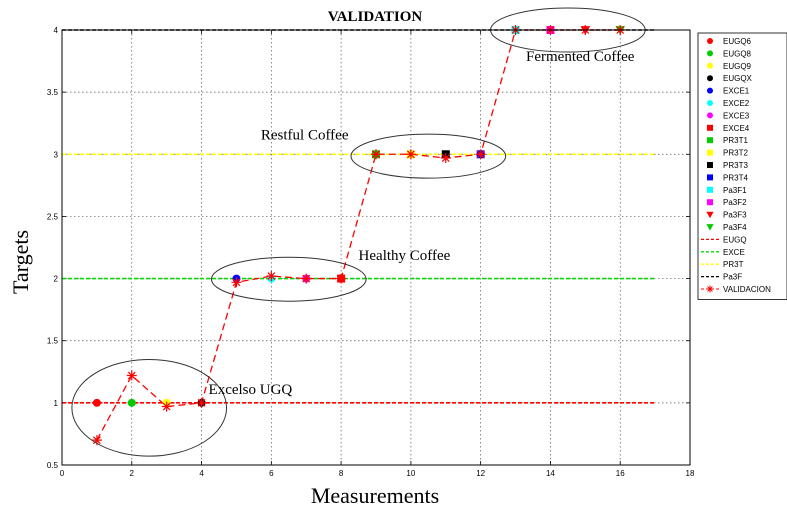 This screenshot has height=513, width=787. I want to click on annotation: Healthy Coffee, so click(405, 256).